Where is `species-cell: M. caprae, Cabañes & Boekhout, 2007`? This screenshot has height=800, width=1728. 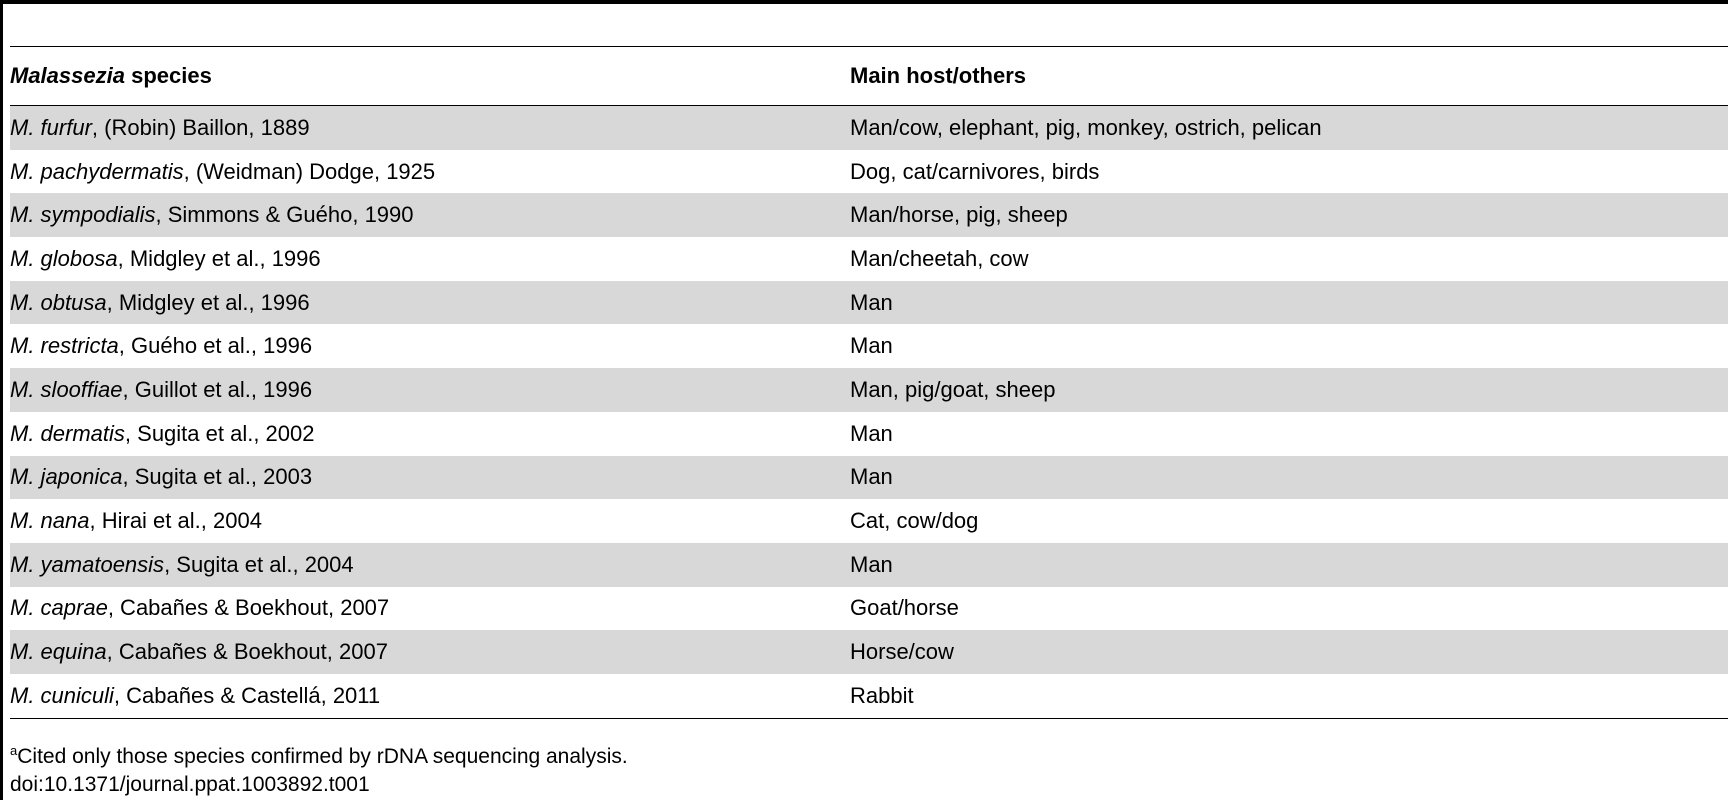 species-cell: M. caprae, Cabañes & Boekhout, 2007 is located at coordinates (430, 608).